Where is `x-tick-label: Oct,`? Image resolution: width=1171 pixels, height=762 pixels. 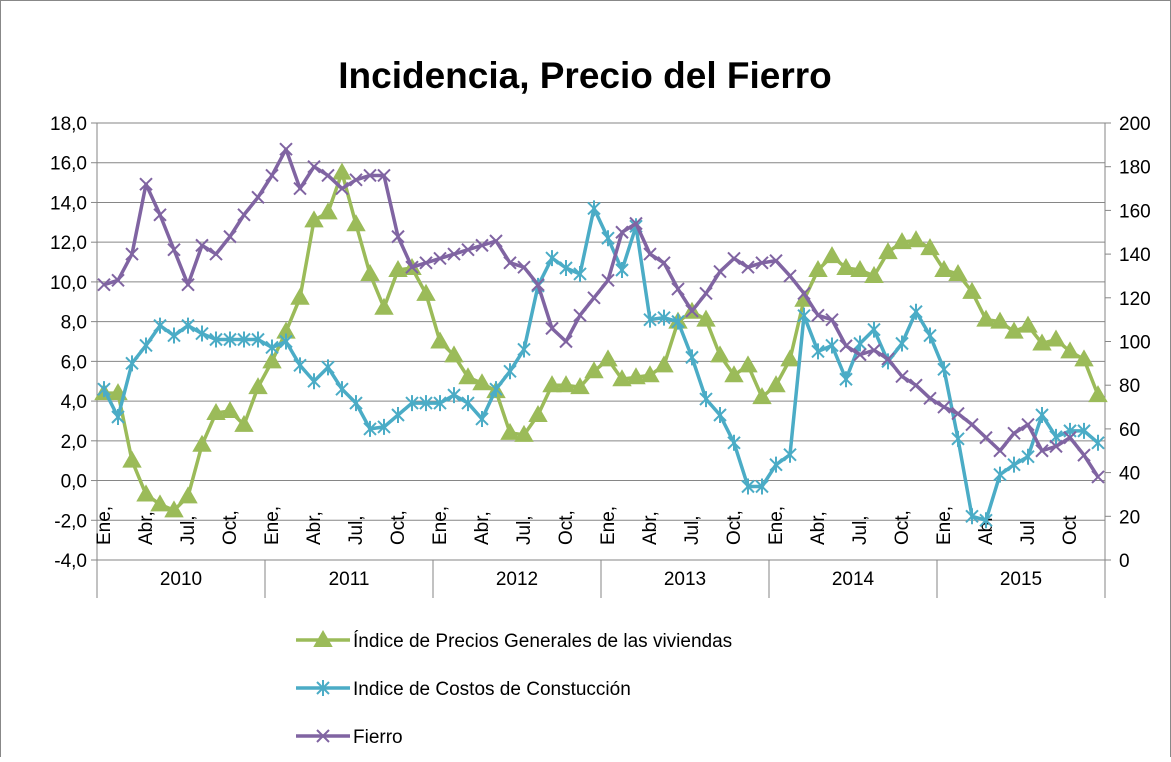
x-tick-label: Oct, is located at coordinates (230, 527).